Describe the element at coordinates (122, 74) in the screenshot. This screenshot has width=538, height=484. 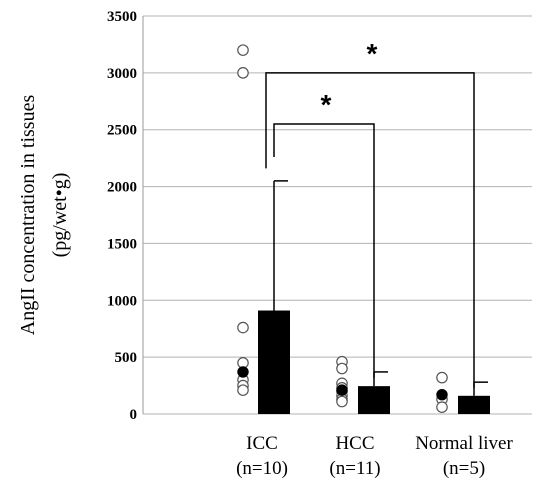
I see `y-tick-label: 3000` at that location.